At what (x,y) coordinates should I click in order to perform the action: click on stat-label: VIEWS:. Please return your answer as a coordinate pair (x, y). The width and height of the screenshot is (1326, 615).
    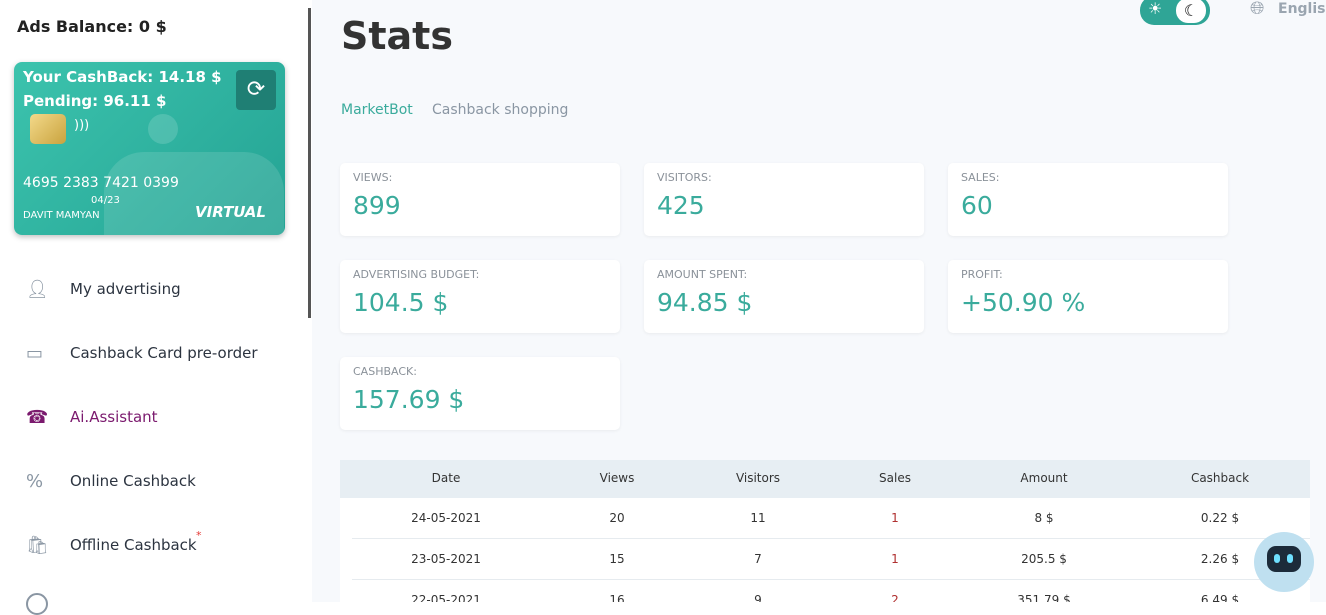
    Looking at the image, I should click on (373, 177).